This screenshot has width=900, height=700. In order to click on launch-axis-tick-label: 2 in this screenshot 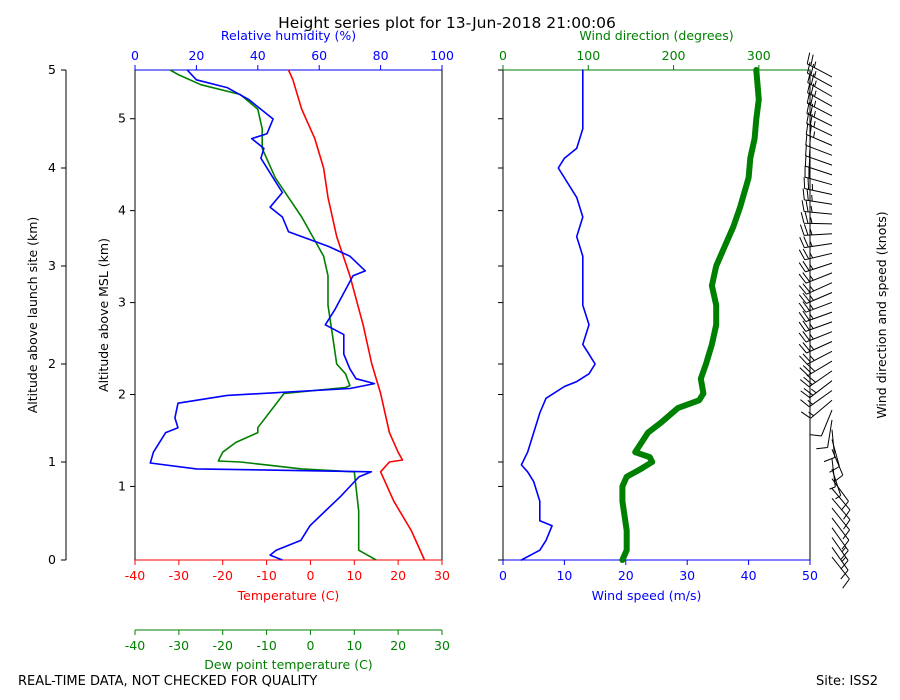, I will do `click(52, 363)`.